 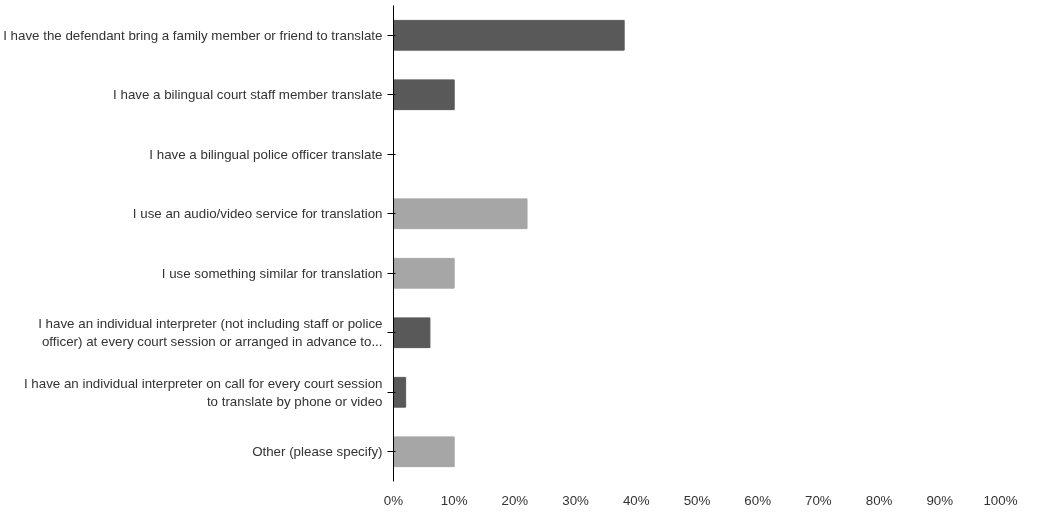 I want to click on x-tick-label: 80%, so click(x=879, y=500).